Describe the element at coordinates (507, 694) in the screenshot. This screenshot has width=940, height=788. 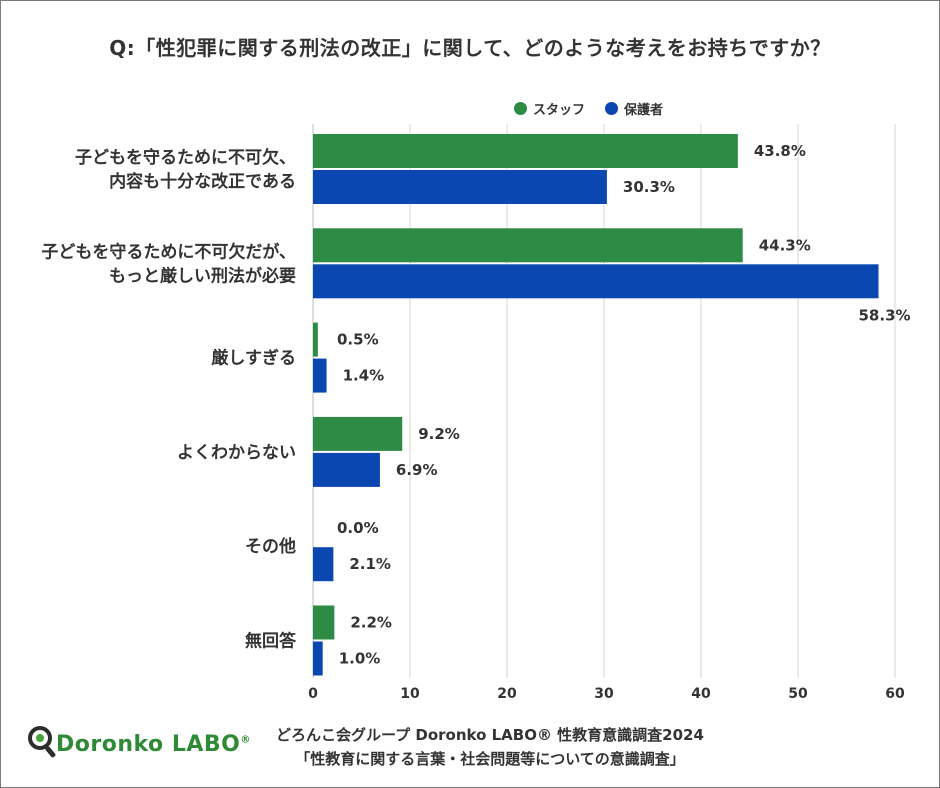
I see `x-tick-label: 20` at that location.